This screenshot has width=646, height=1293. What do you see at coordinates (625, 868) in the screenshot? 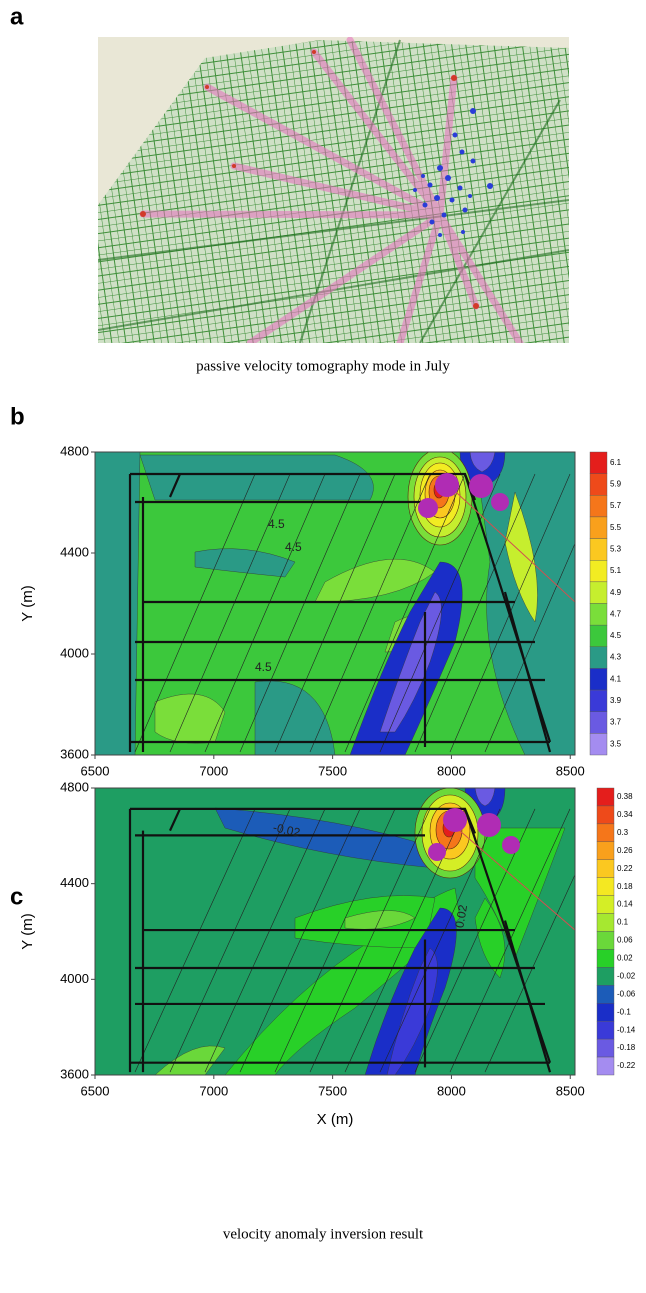
I see `colorbar-label: 0.22` at bounding box center [625, 868].